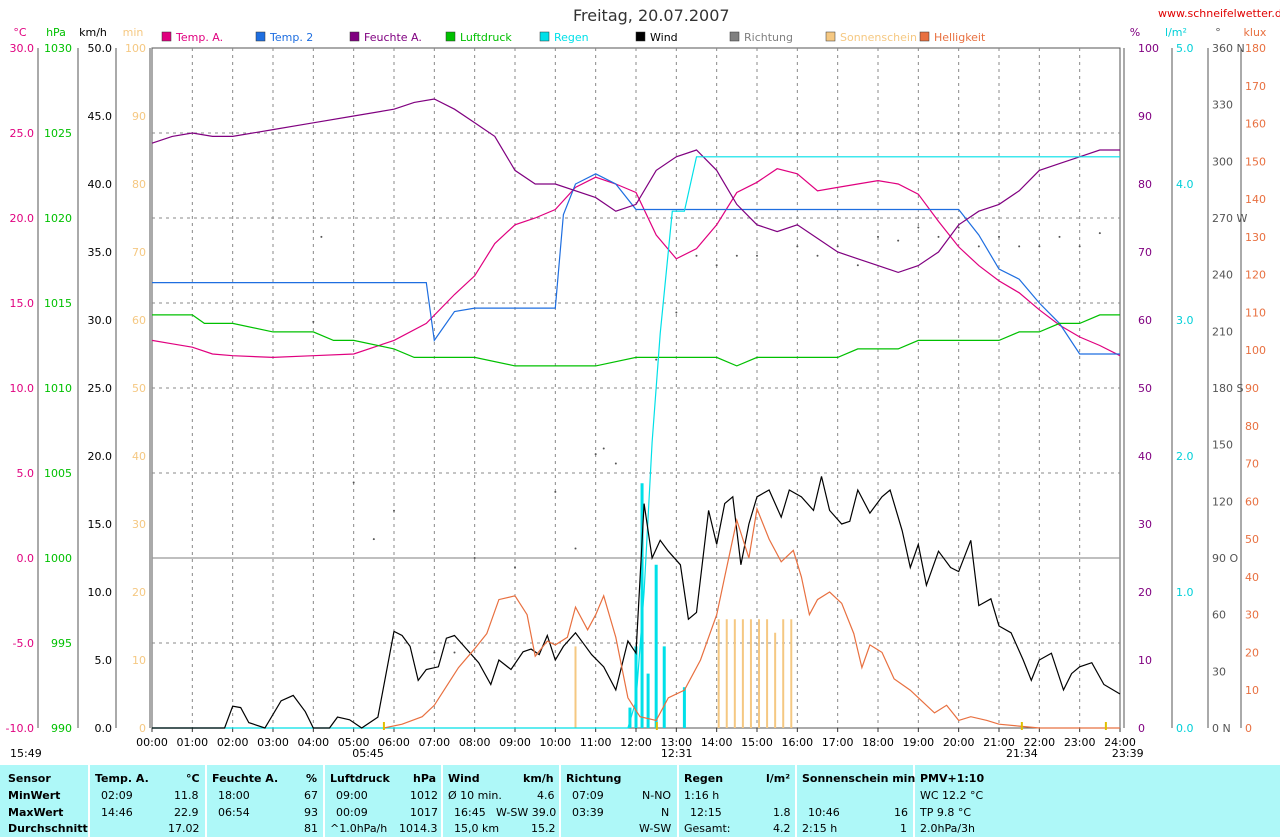 The image size is (1280, 837). Describe the element at coordinates (1176, 32) in the screenshot. I see `unit-rain: l/m²` at that location.